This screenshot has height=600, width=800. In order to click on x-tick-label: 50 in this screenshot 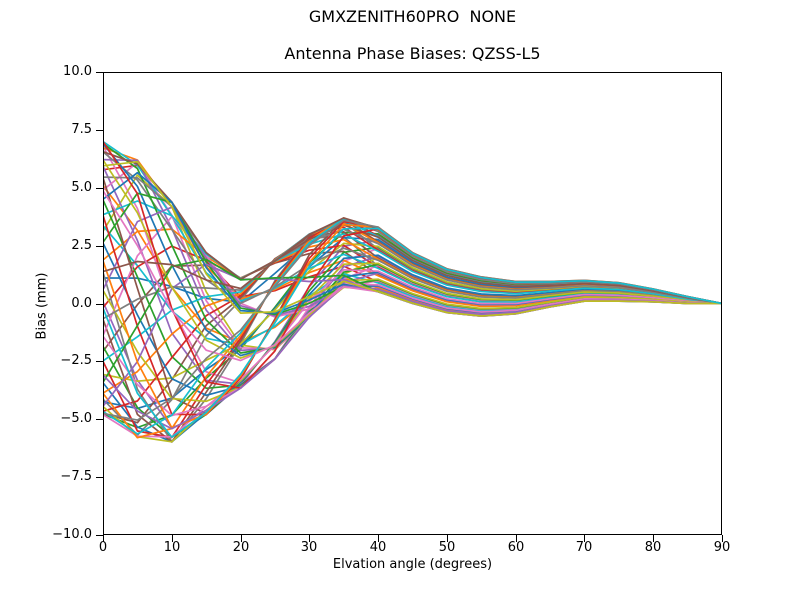, I will do `click(447, 547)`.